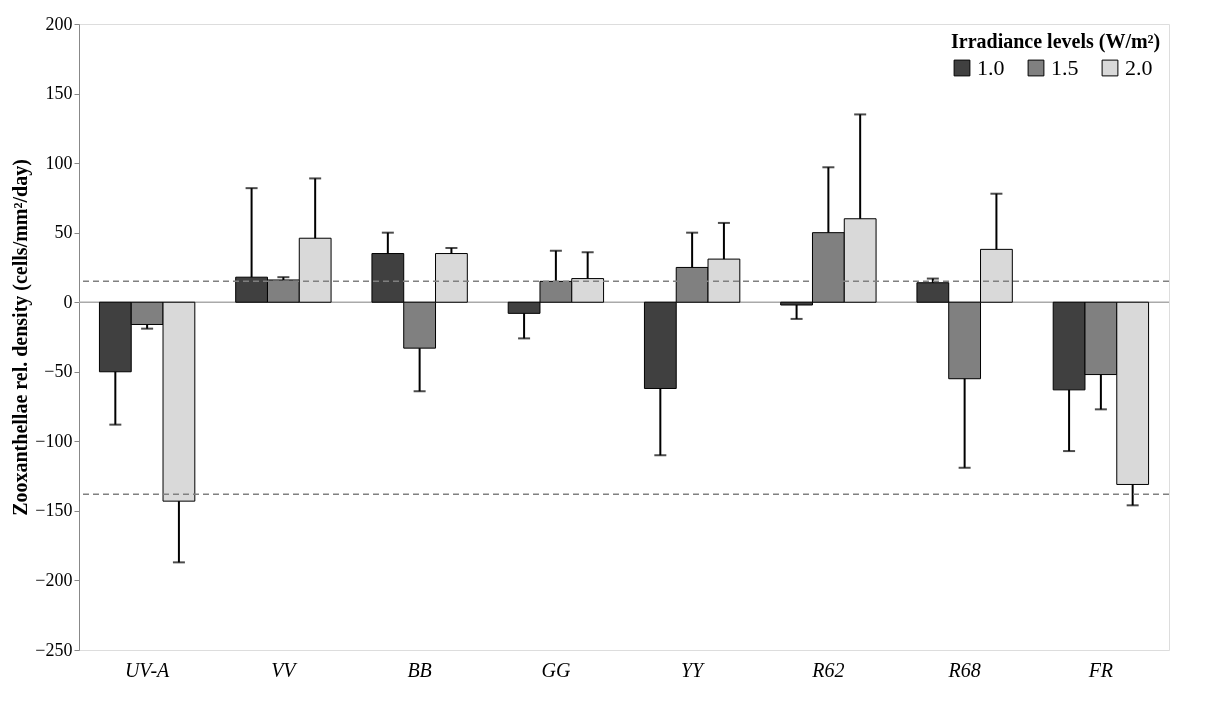 This screenshot has width=1225, height=712. What do you see at coordinates (556, 669) in the screenshot?
I see `x-tick-label: GG` at bounding box center [556, 669].